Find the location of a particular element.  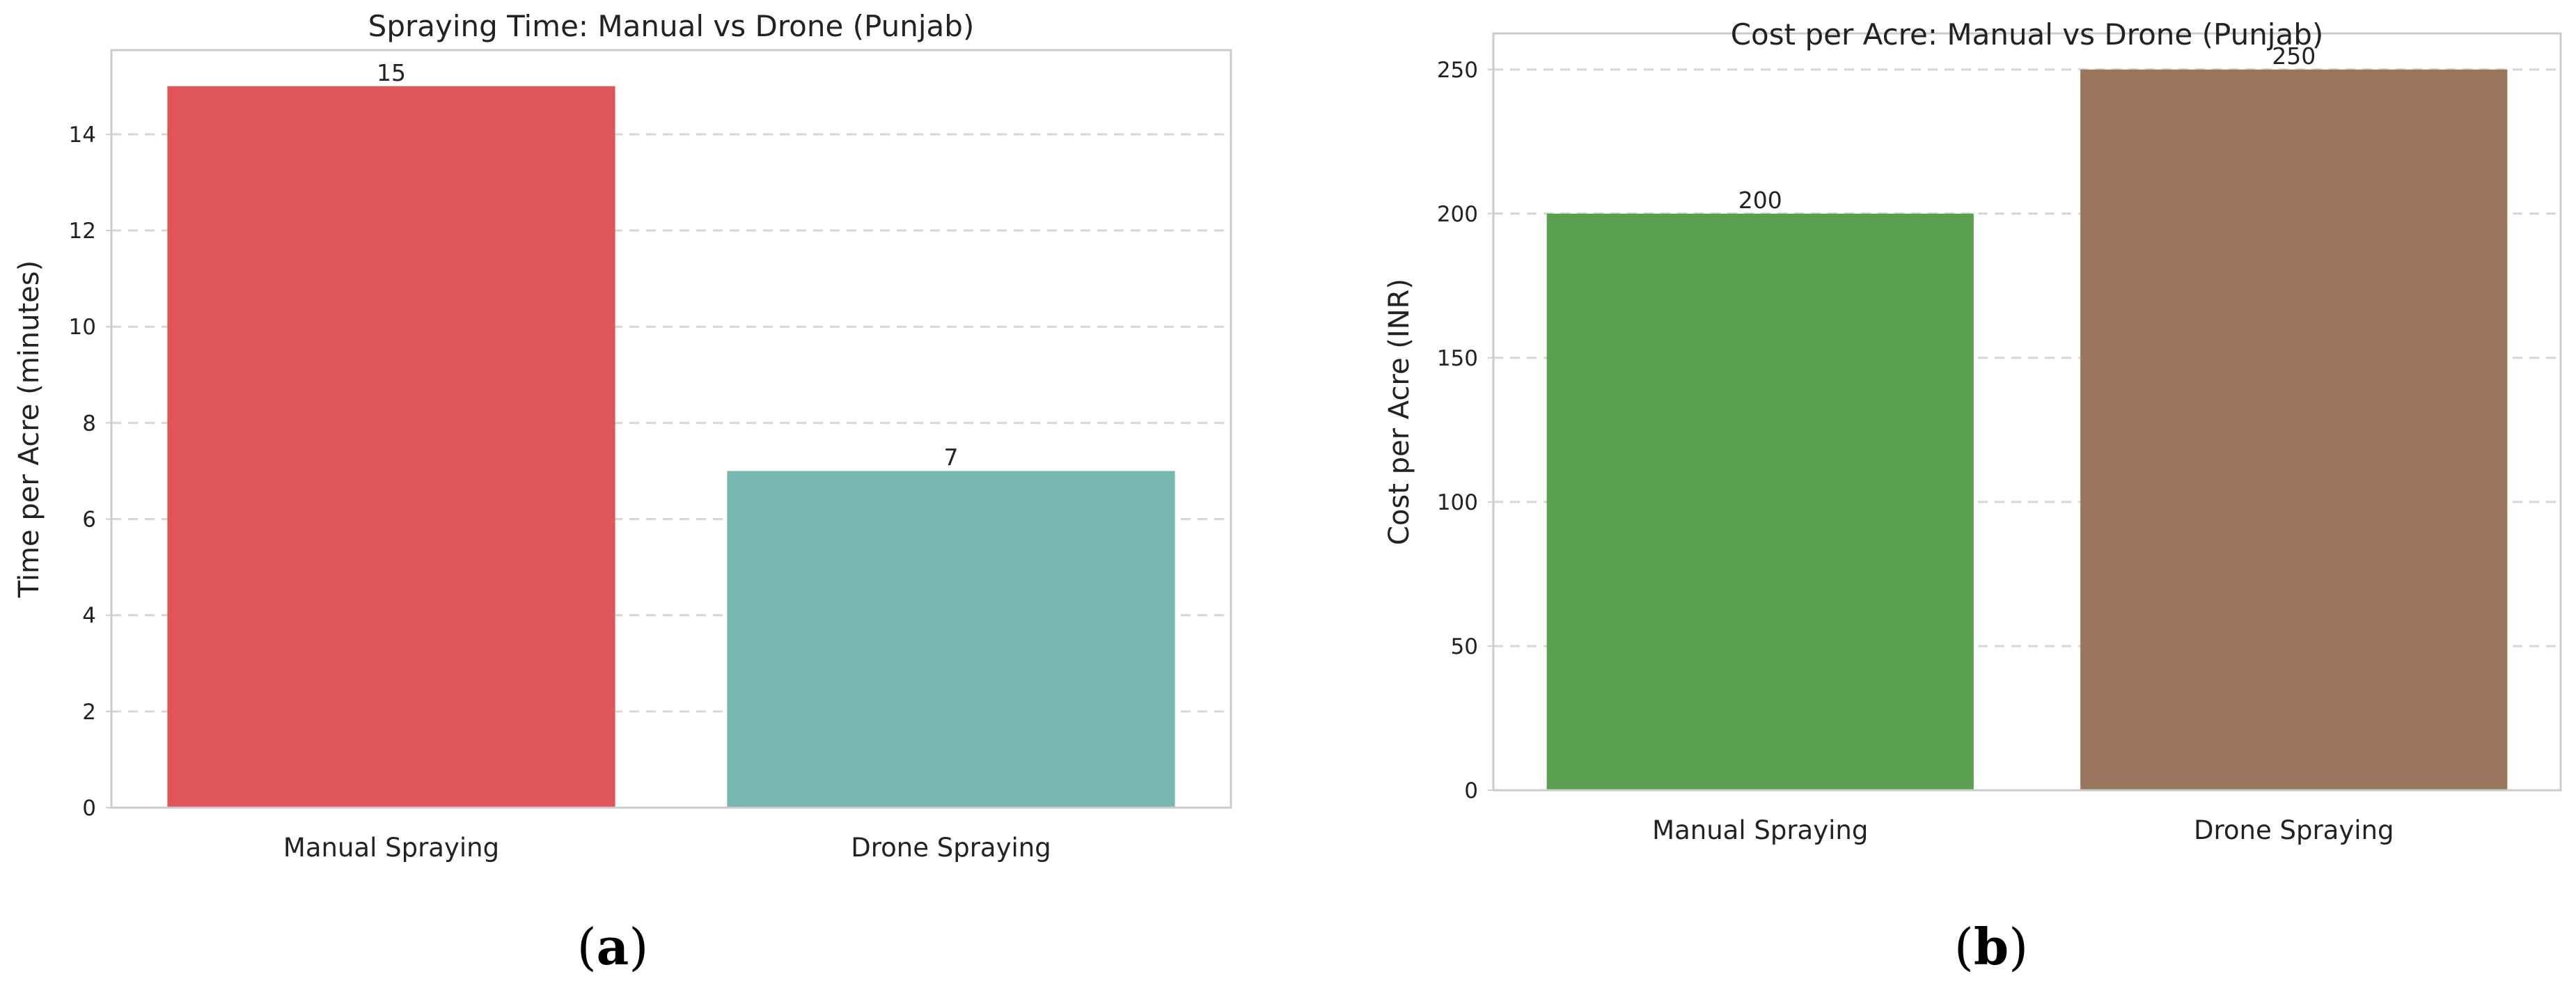

y-tick-label: 100 is located at coordinates (1457, 502).